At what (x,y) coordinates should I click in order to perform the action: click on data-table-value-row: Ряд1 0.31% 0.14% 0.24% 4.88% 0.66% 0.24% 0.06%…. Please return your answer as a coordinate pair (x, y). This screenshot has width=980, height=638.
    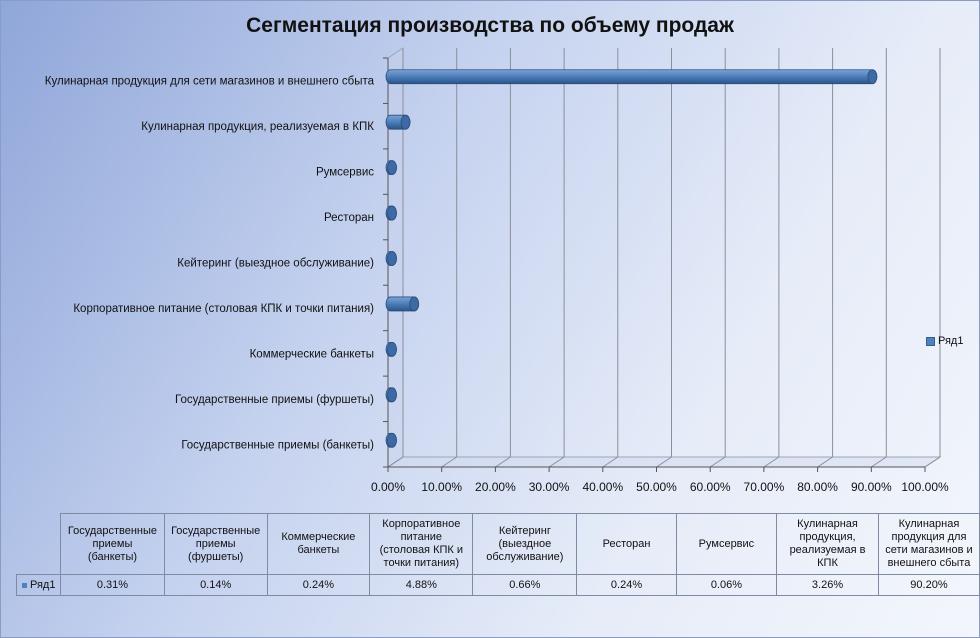
    Looking at the image, I should click on (497, 585).